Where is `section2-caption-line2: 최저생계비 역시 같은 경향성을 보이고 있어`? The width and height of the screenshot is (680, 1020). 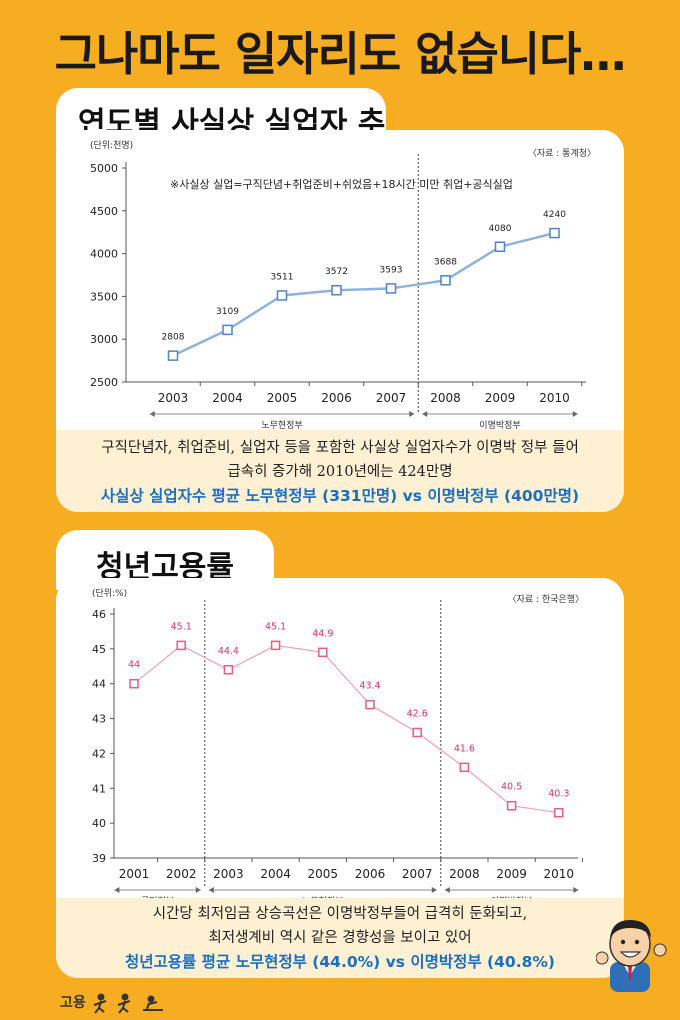 section2-caption-line2: 최저생계비 역시 같은 경향성을 보이고 있어 is located at coordinates (340, 938).